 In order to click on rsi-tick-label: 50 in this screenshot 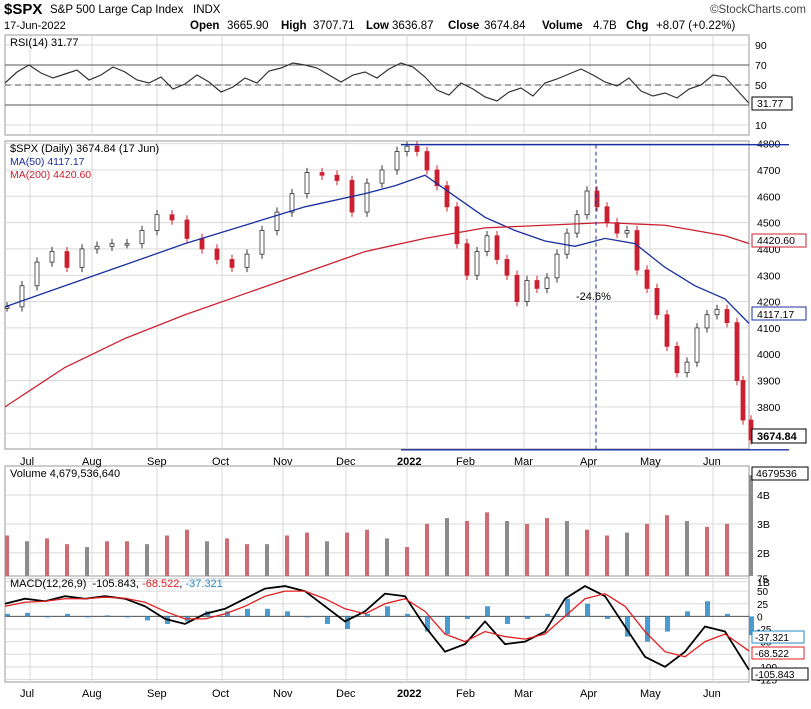, I will do `click(761, 86)`.